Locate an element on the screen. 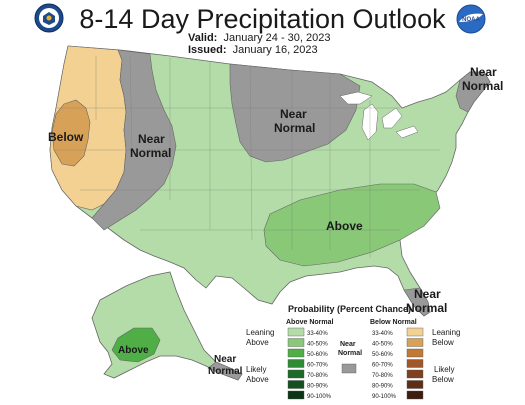  legend-below-bin-label: 70-80% is located at coordinates (382, 376).